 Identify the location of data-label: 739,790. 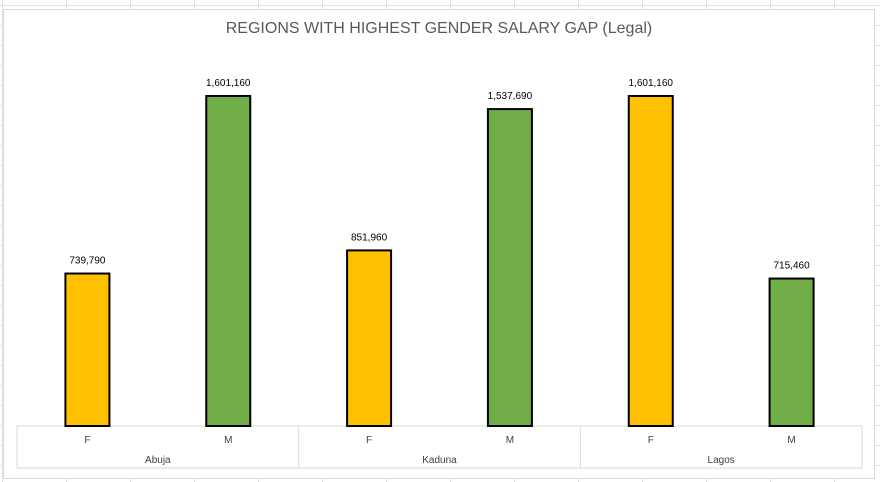
(87, 261).